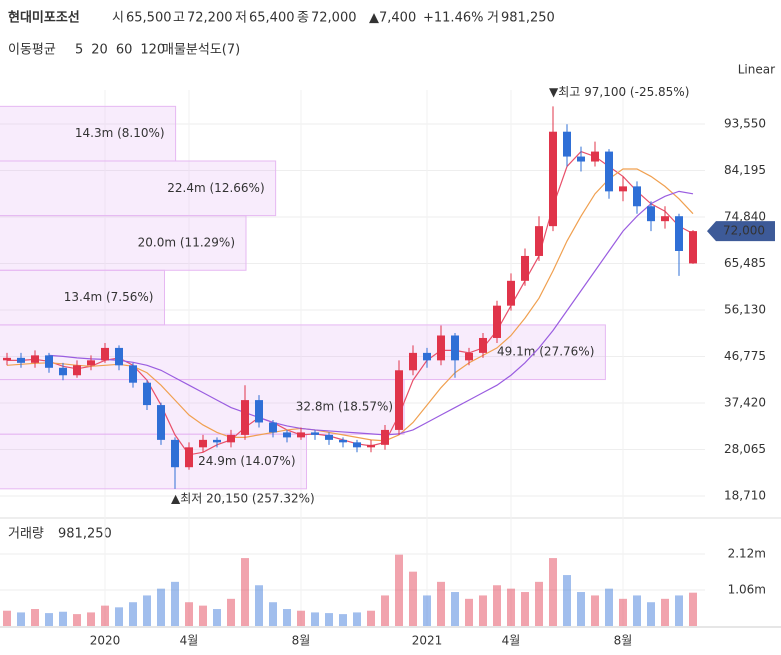 This screenshot has width=781, height=655. Describe the element at coordinates (26, 534) in the screenshot. I see `volume-title: 거래량` at that location.